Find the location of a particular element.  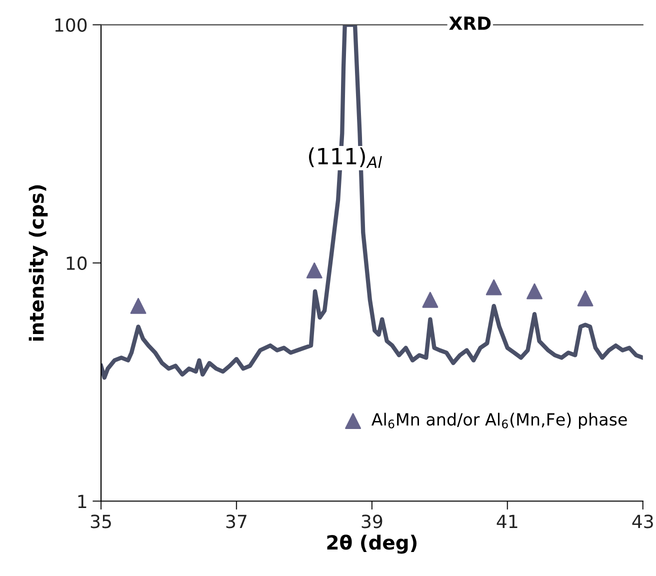

x-tick-label: 35 is located at coordinates (100, 521).